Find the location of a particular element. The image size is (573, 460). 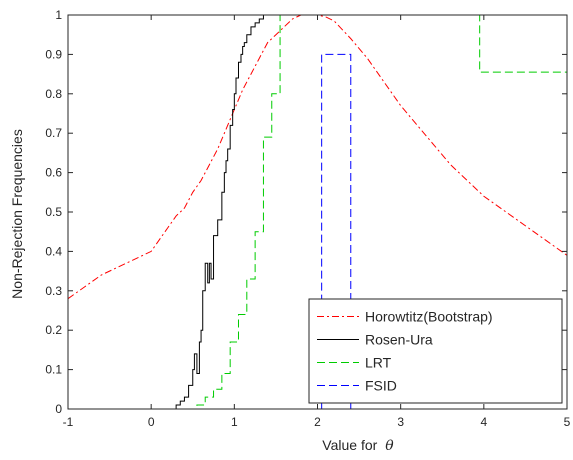

x-tick-label: 5 is located at coordinates (567, 422).